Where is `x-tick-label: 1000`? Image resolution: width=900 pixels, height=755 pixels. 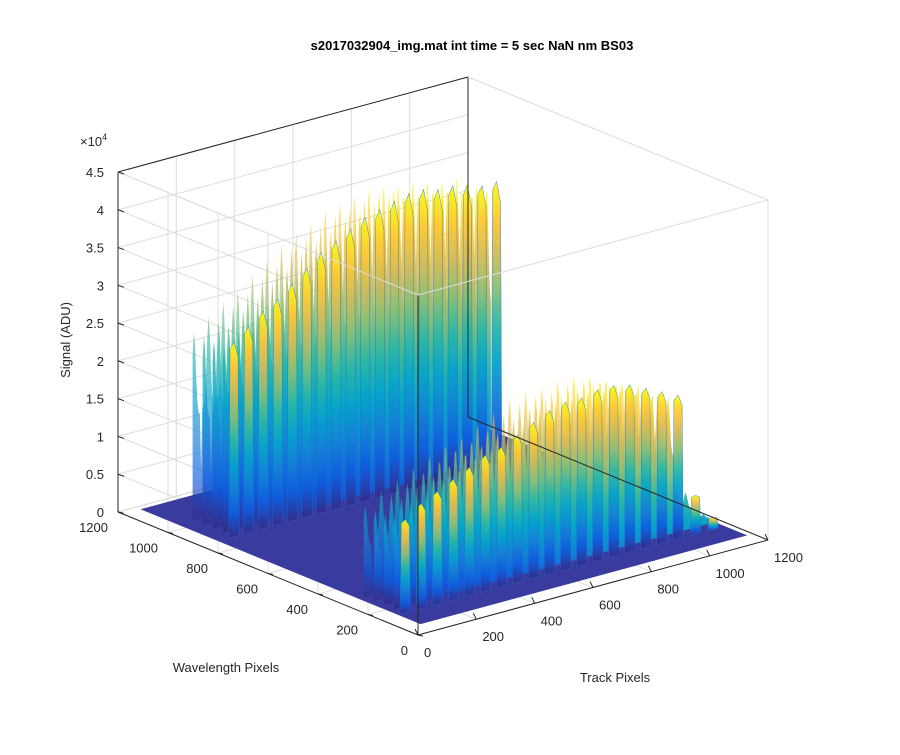 x-tick-label: 1000 is located at coordinates (730, 573).